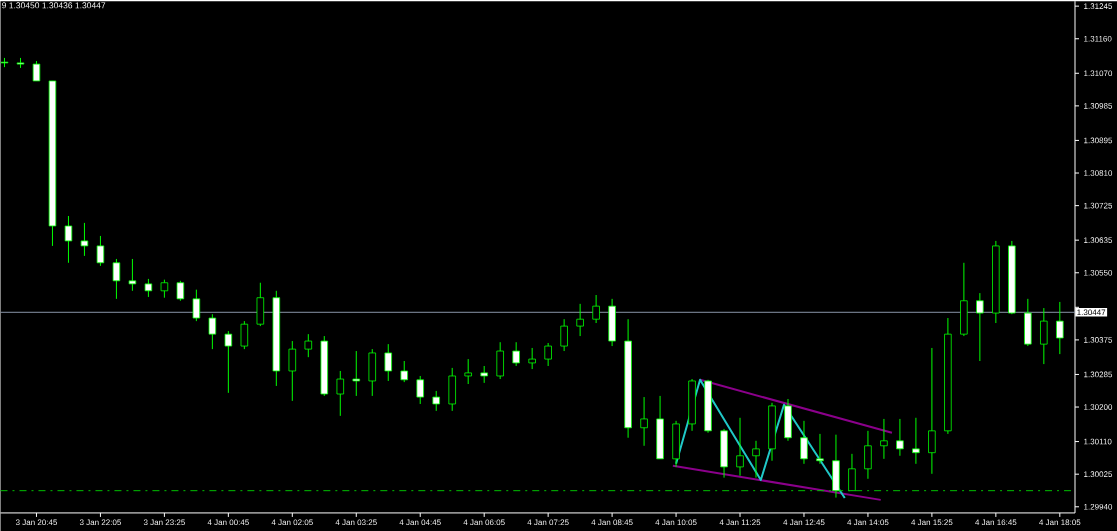 This screenshot has width=1117, height=531. I want to click on y-tick-label: 1.30200, so click(1098, 407).